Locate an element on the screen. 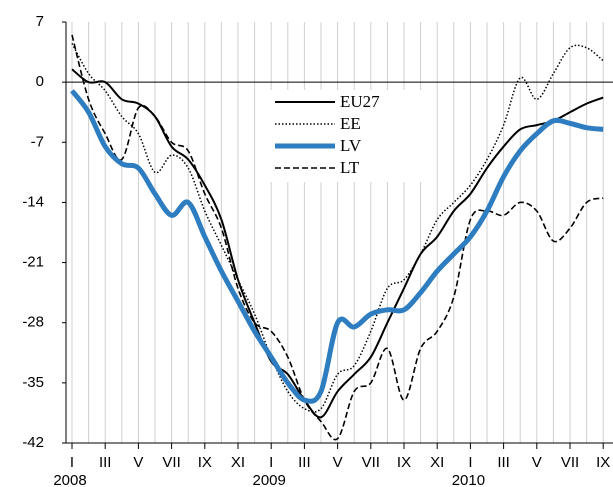  year-label: 2009 is located at coordinates (269, 479).